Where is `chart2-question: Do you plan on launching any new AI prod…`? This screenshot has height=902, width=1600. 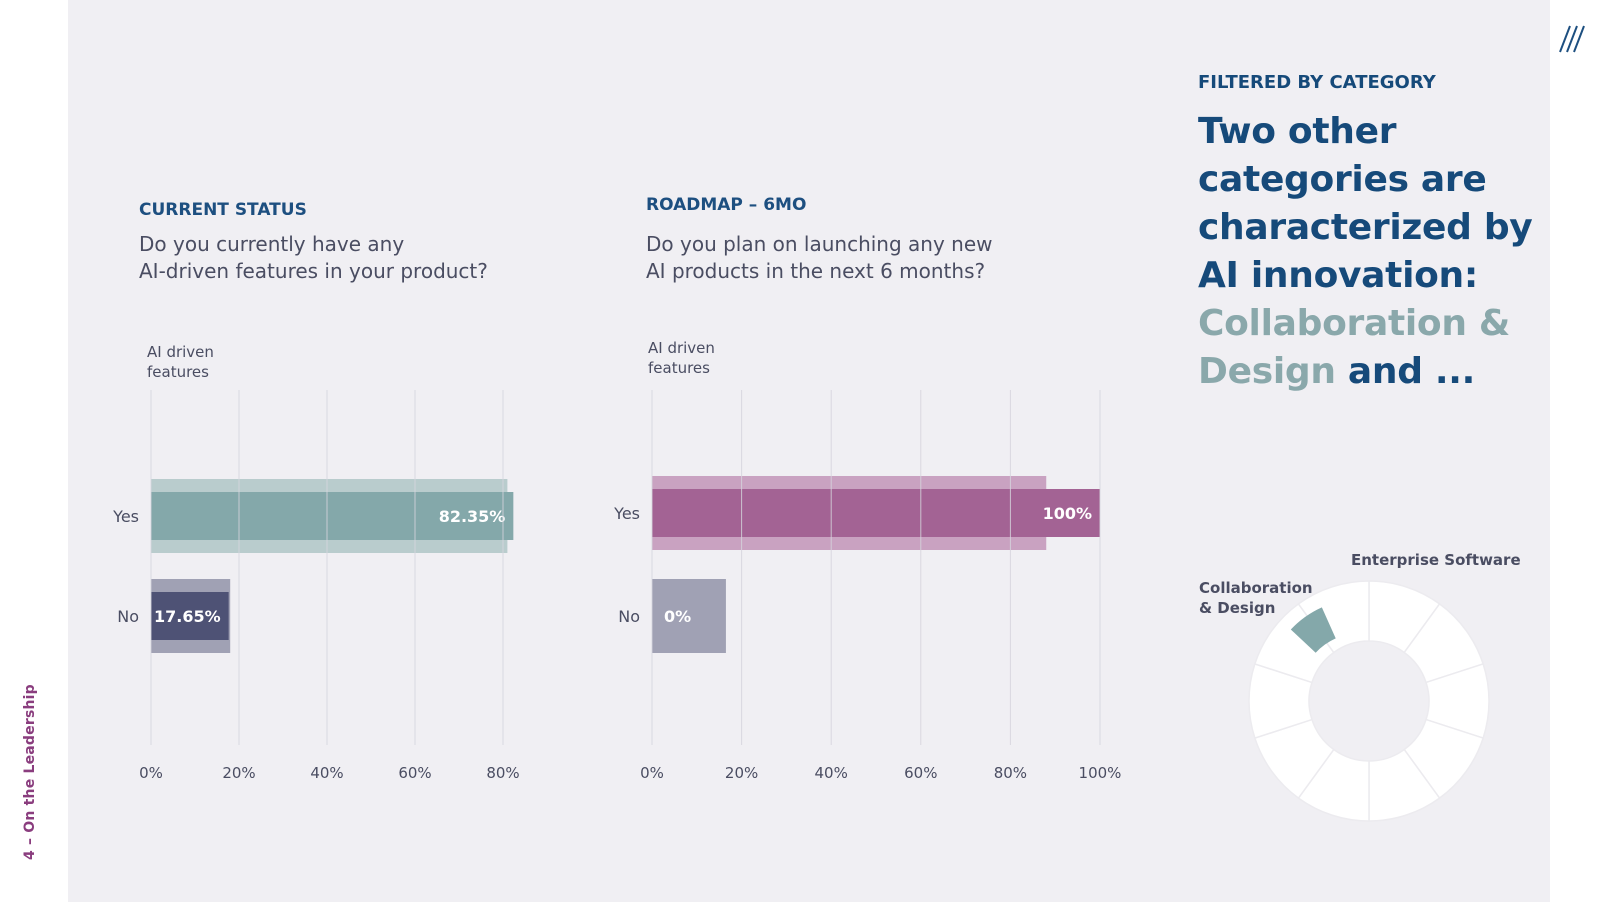 chart2-question: Do you plan on launching any new AI prod… is located at coordinates (819, 258).